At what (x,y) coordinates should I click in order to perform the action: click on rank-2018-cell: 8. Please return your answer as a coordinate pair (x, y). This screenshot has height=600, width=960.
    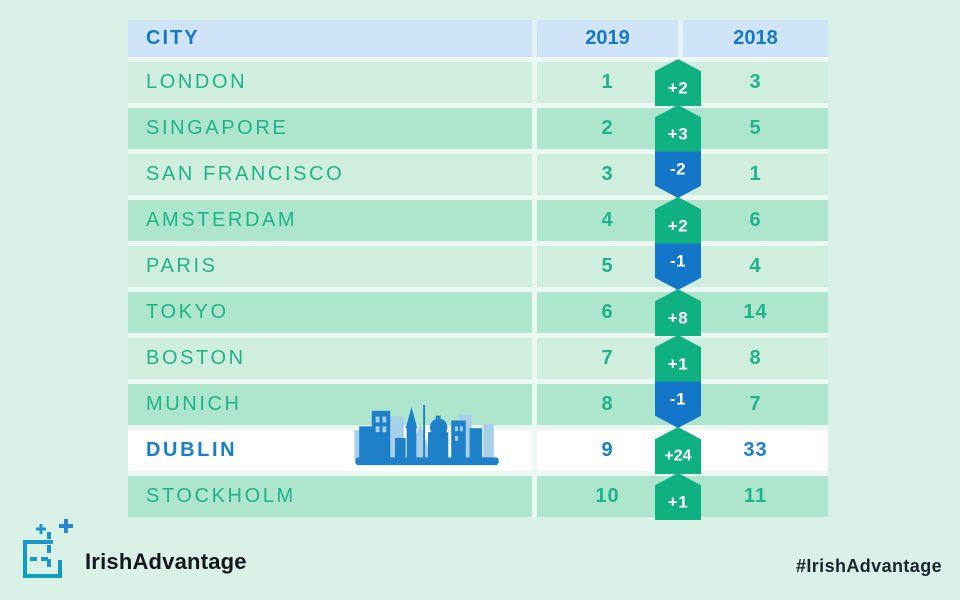
    Looking at the image, I should click on (755, 358).